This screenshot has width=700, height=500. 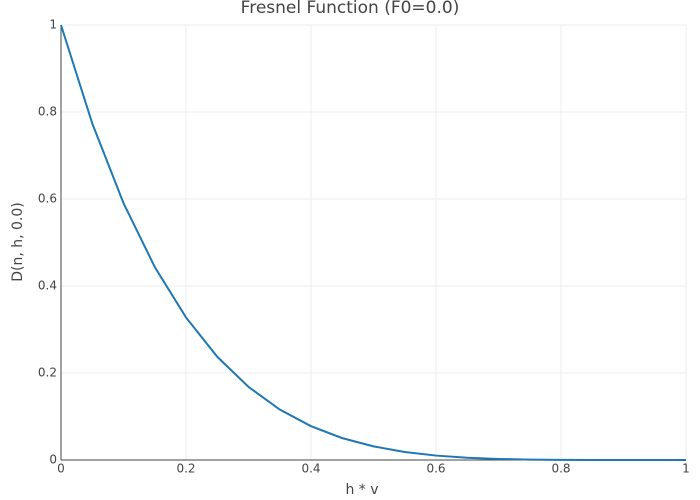 I want to click on y-tick-label: 0.8, so click(x=47, y=112).